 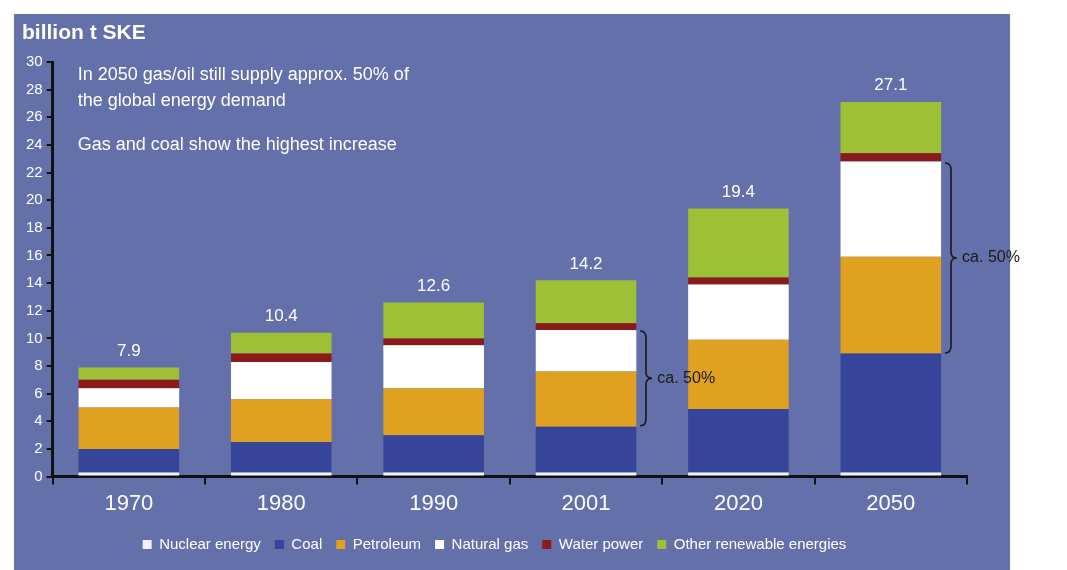 What do you see at coordinates (307, 543) in the screenshot?
I see `legend-label: Coal` at bounding box center [307, 543].